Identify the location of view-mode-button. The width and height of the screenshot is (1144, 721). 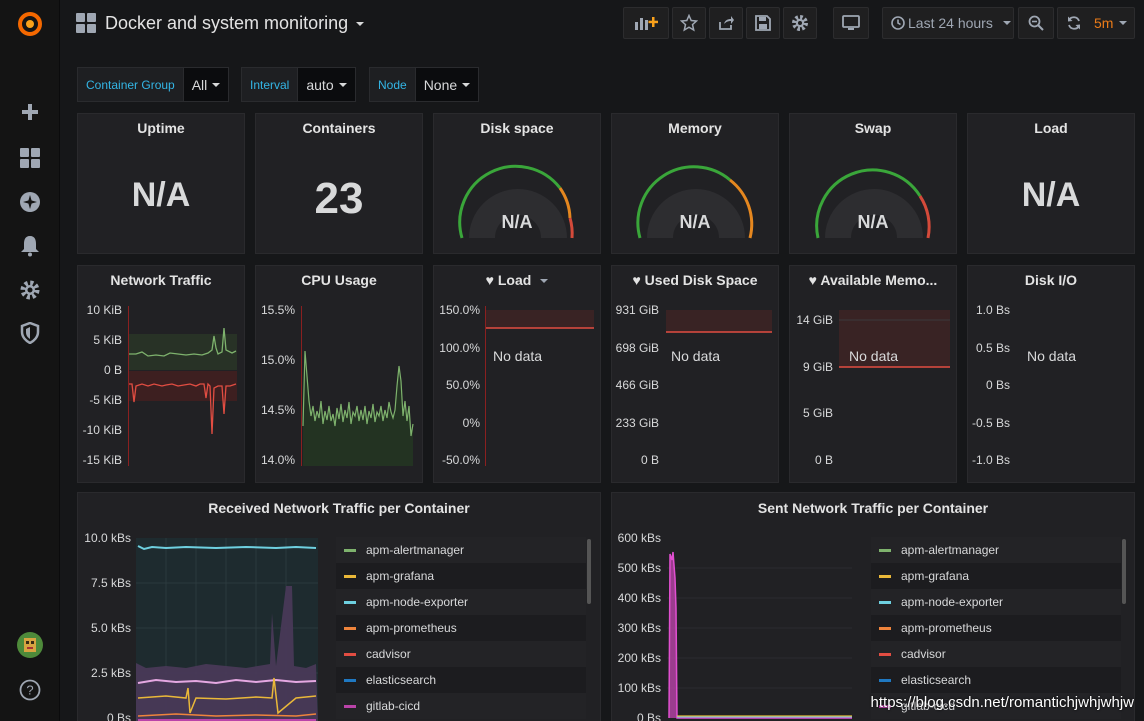
(851, 23).